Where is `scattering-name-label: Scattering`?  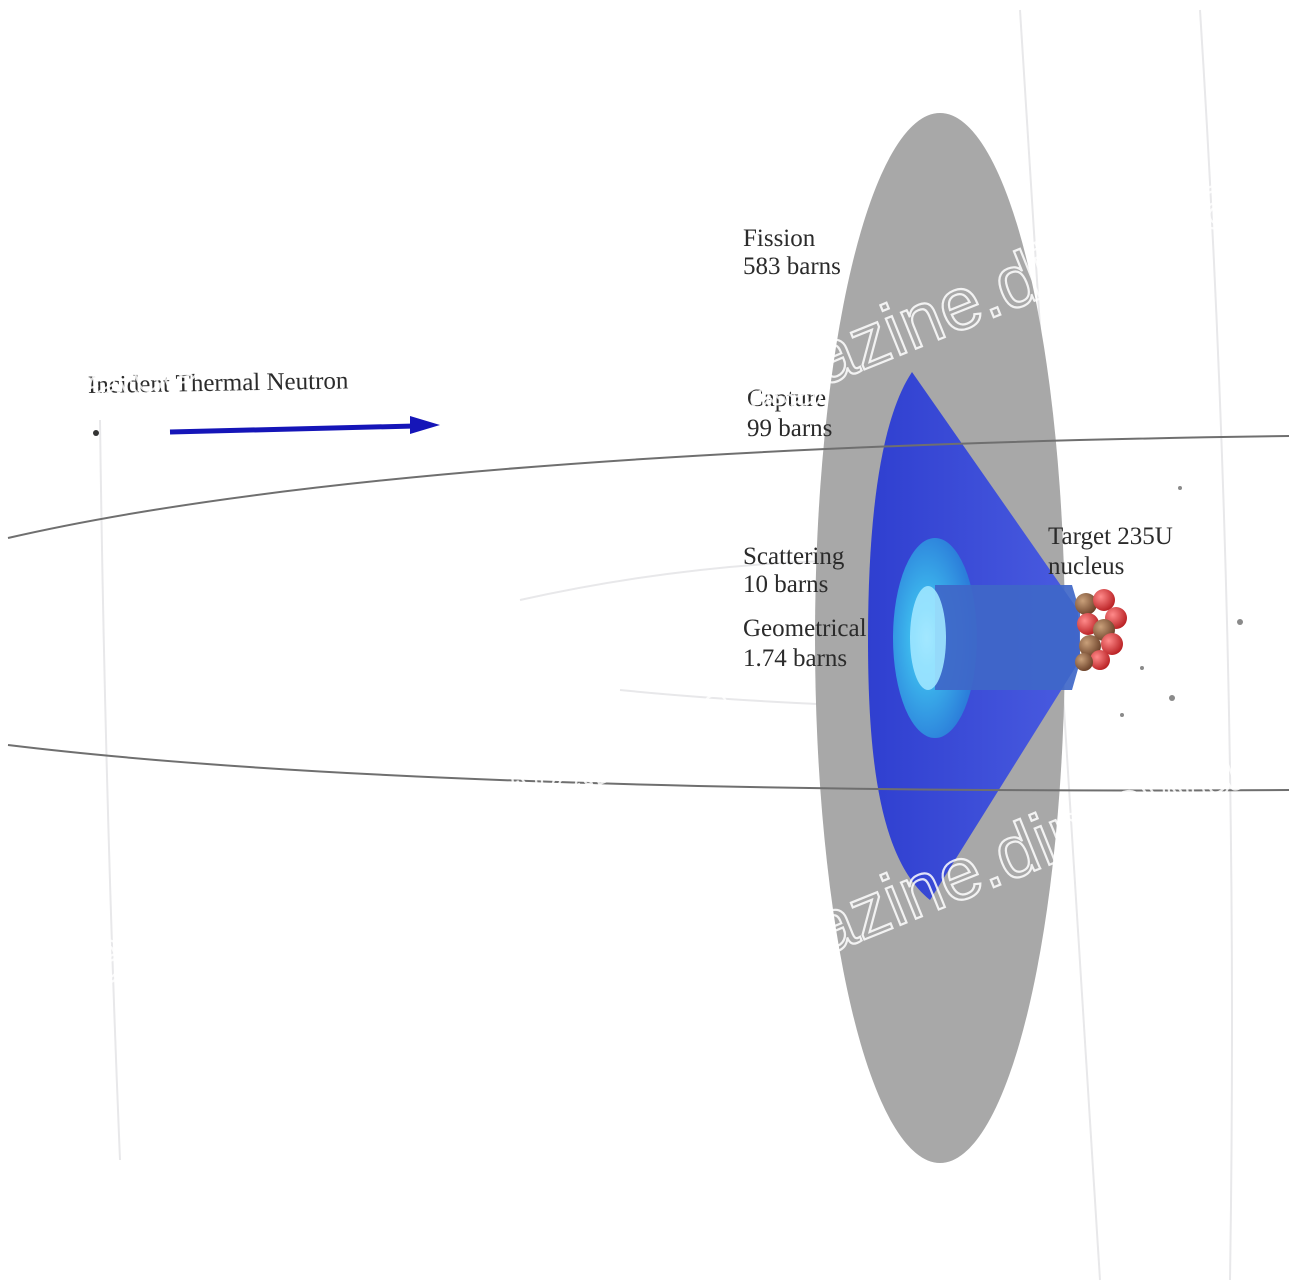
scattering-name-label: Scattering is located at coordinates (794, 556).